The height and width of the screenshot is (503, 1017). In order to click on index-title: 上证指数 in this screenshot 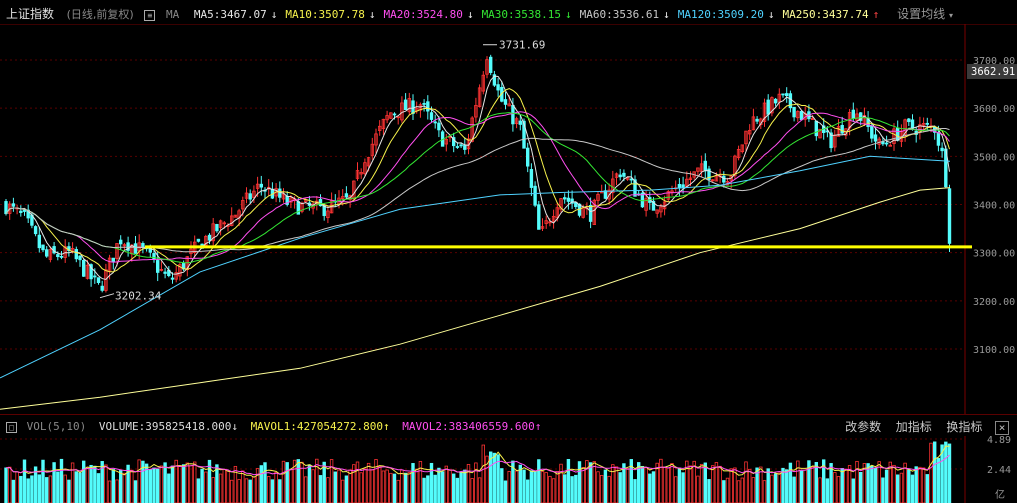, I will do `click(30, 14)`.